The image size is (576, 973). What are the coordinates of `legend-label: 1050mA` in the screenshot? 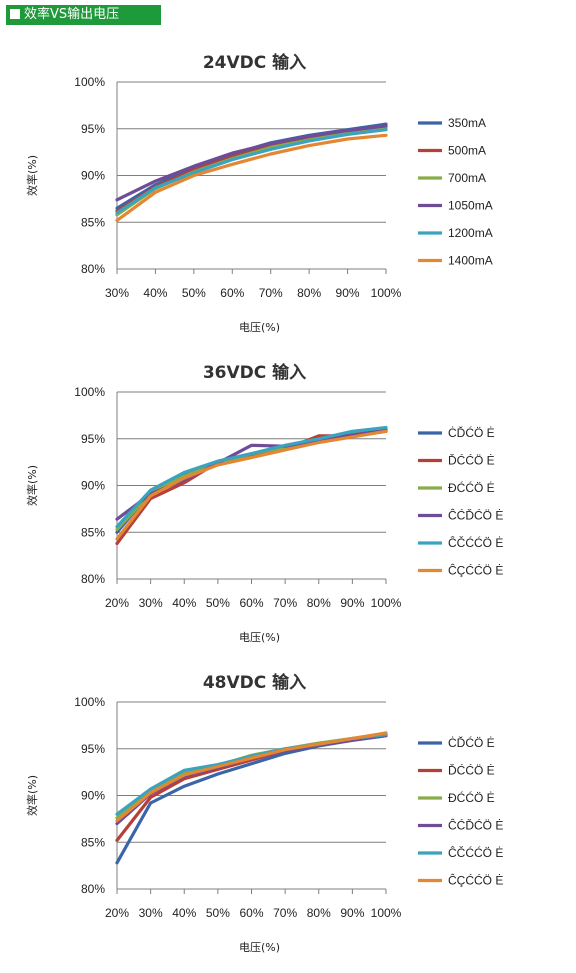 It's located at (470, 206).